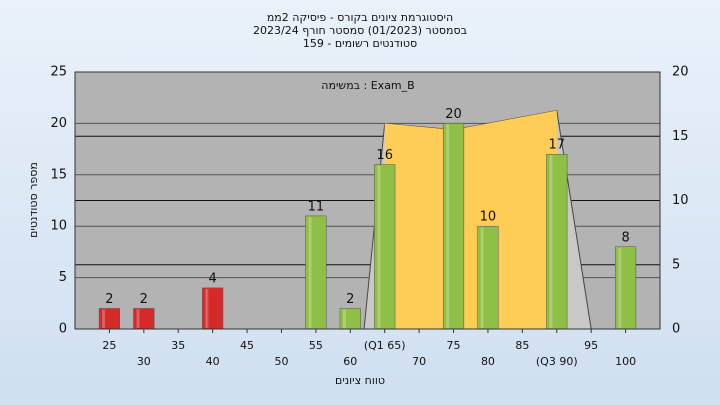  Describe the element at coordinates (454, 345) in the screenshot. I see `x-tick-label: 75` at that location.